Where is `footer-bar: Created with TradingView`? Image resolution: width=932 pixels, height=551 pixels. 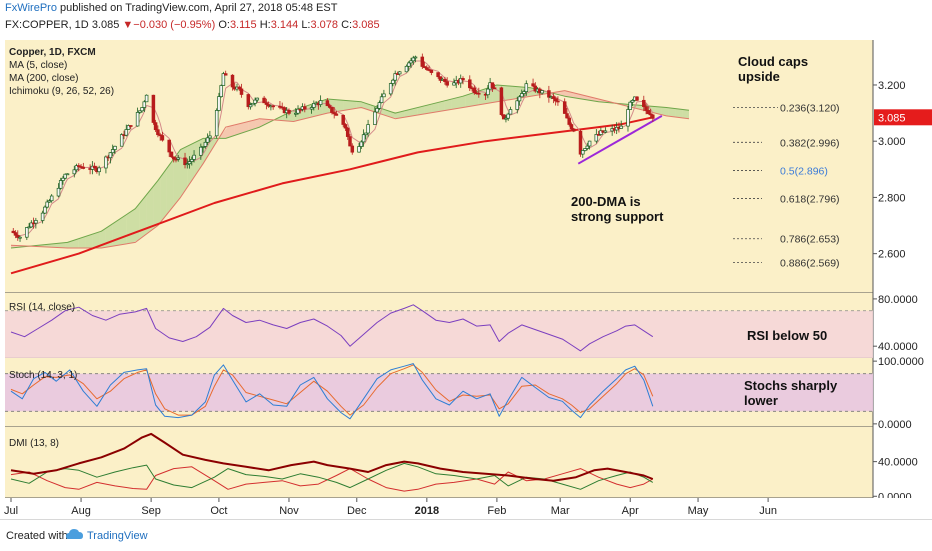
footer-bar: Created with TradingView is located at coordinates (466, 535).